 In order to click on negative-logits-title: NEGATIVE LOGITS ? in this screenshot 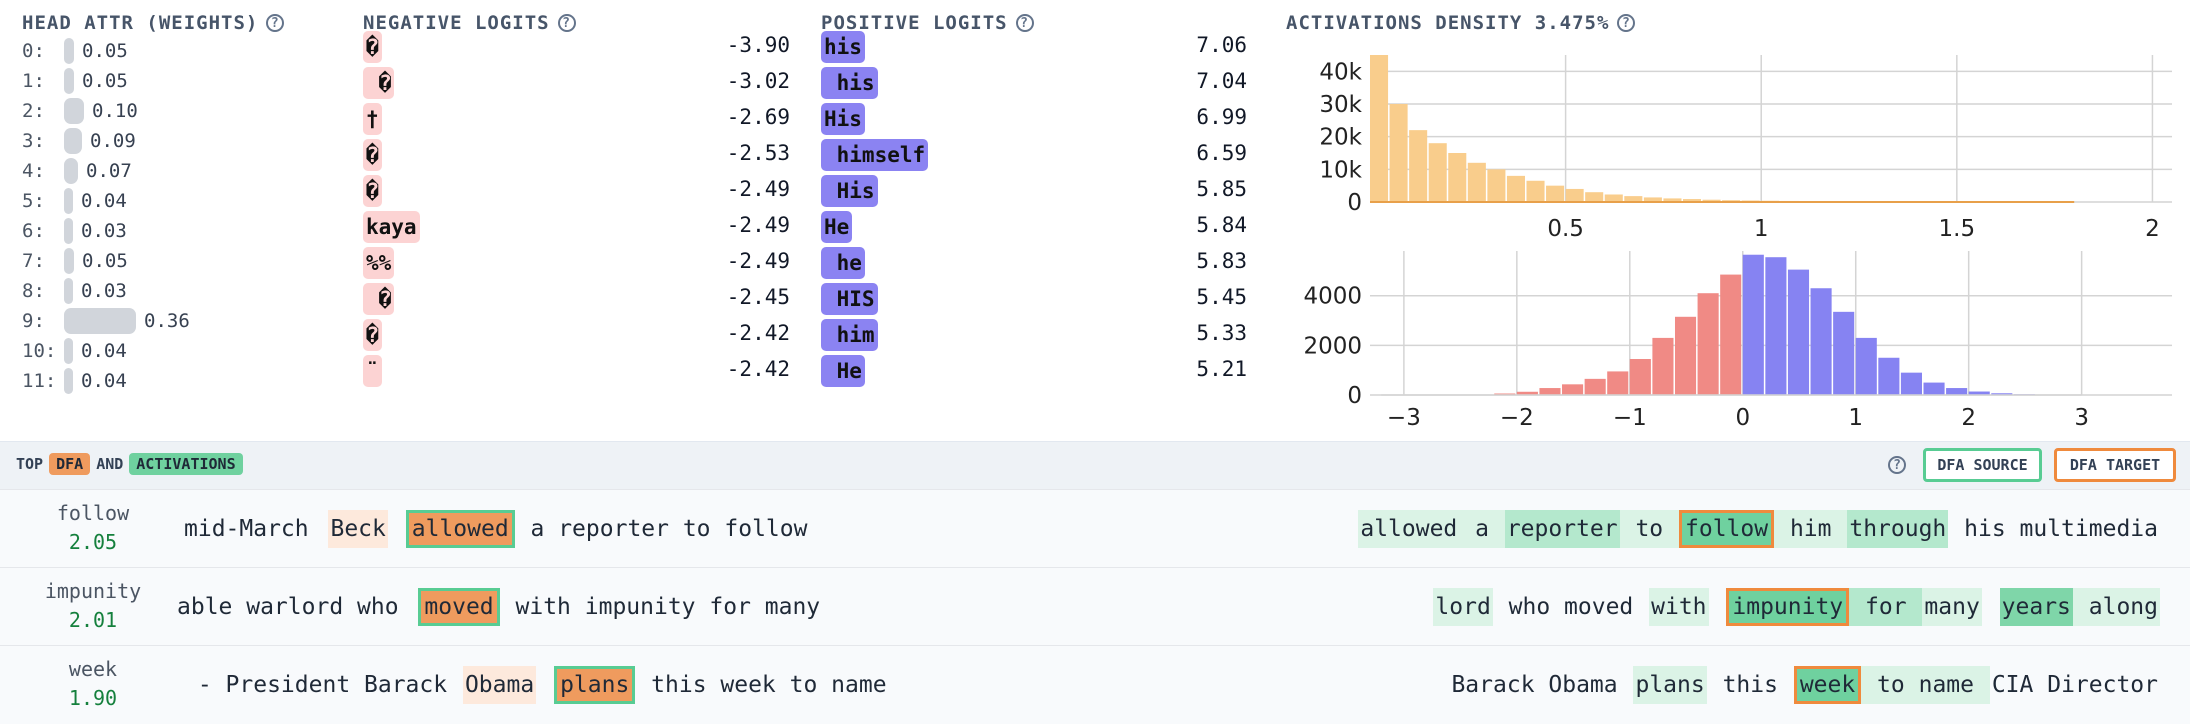, I will do `click(469, 23)`.